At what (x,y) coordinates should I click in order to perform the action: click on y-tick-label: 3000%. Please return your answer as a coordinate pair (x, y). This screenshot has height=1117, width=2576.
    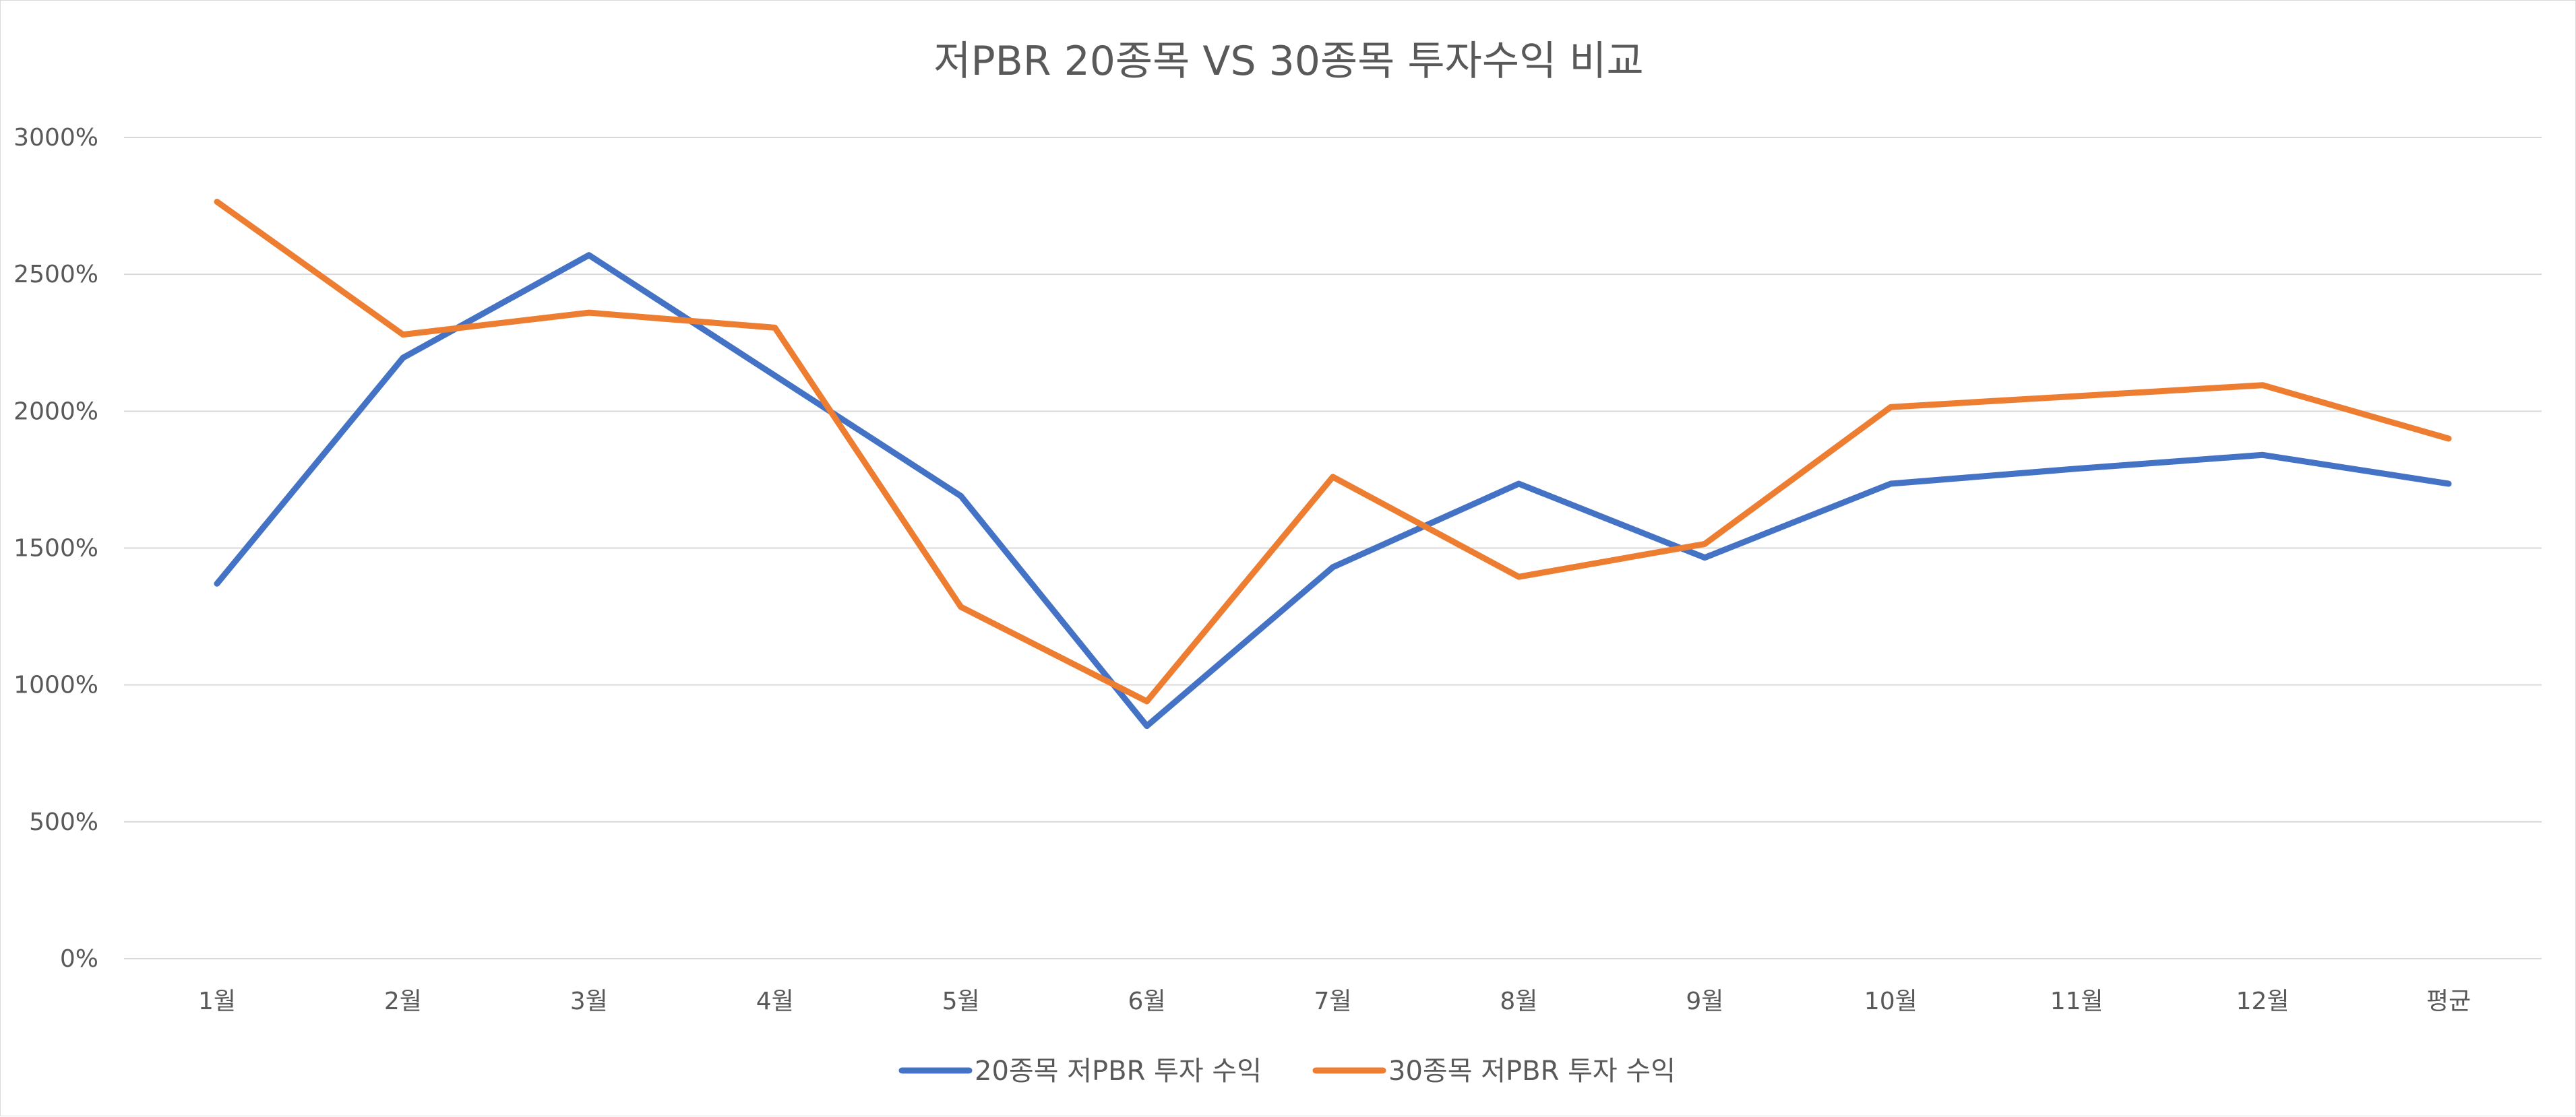
    Looking at the image, I should click on (55, 138).